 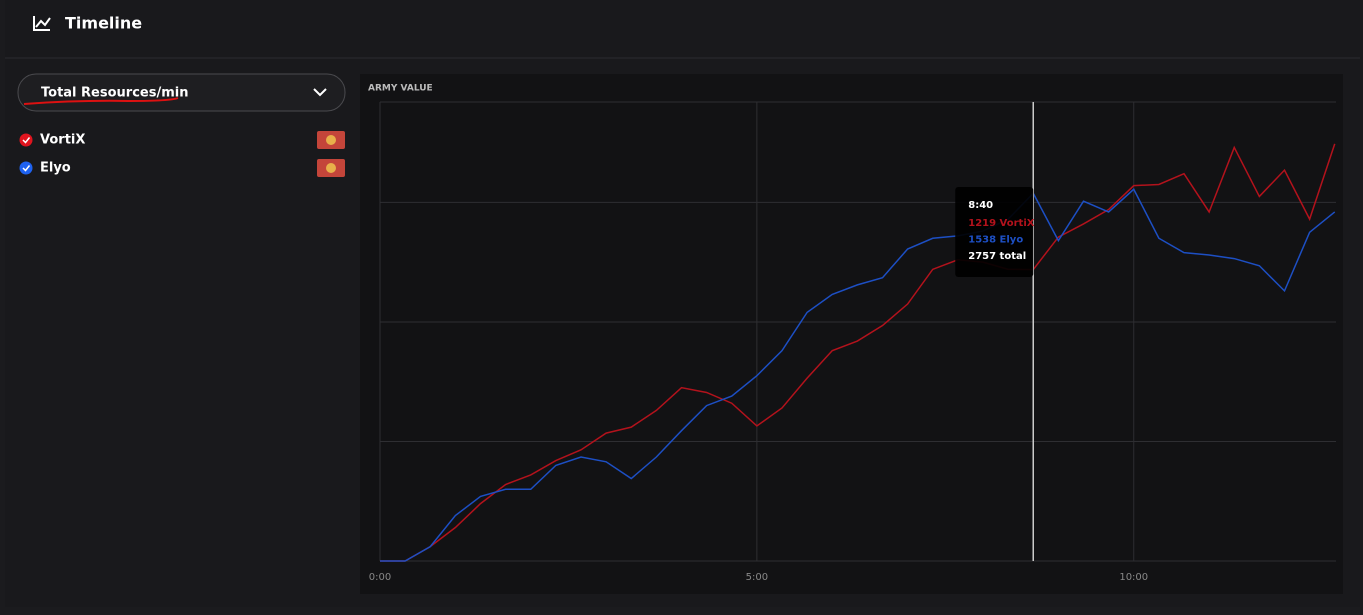 I want to click on x-tick-label: 10:00, so click(x=1133, y=577).